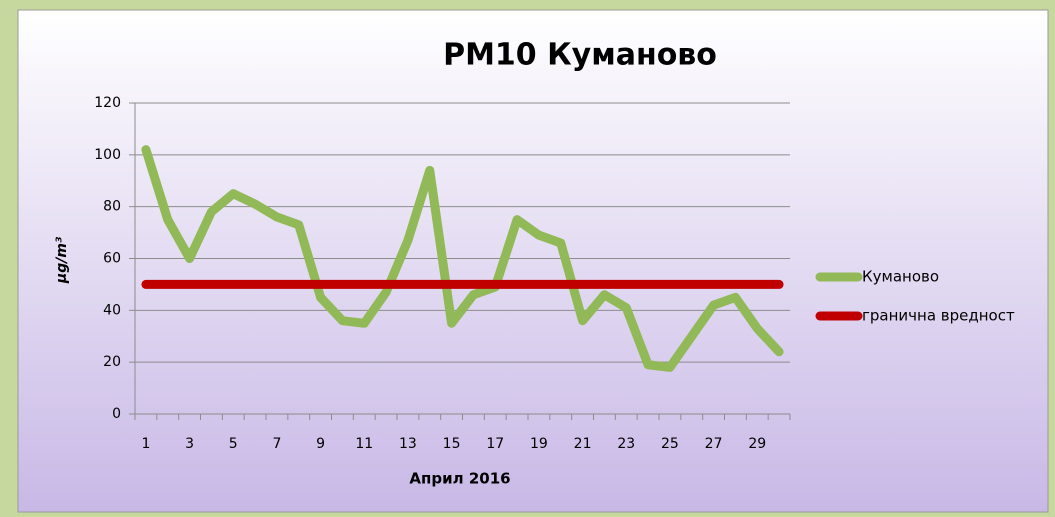 The height and width of the screenshot is (517, 1055). What do you see at coordinates (583, 444) in the screenshot?
I see `x-tick-label: 21` at bounding box center [583, 444].